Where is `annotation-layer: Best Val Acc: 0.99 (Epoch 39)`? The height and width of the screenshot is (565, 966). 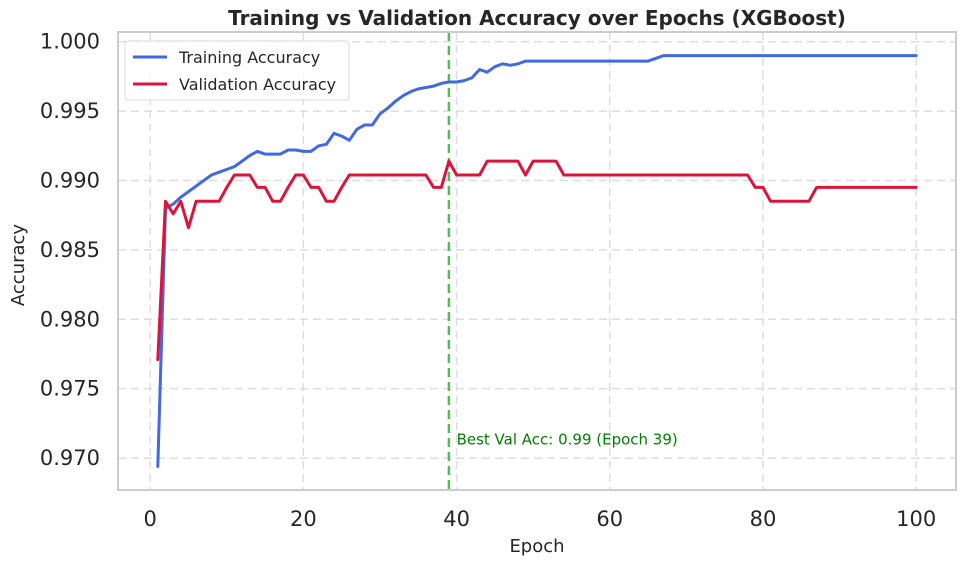
annotation-layer: Best Val Acc: 0.99 (Epoch 39) is located at coordinates (567, 440).